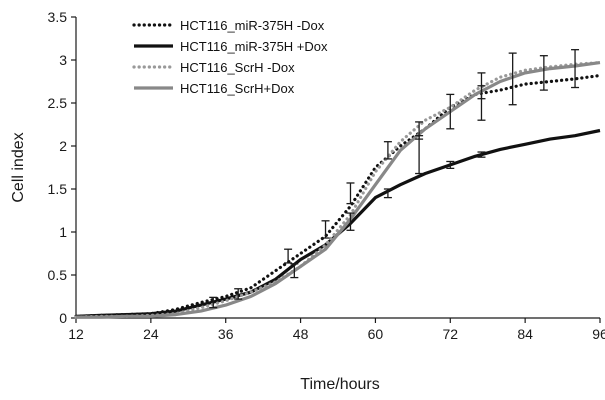 Image resolution: width=605 pixels, height=400 pixels. Describe the element at coordinates (301, 334) in the screenshot. I see `x-tick-label: 48` at that location.